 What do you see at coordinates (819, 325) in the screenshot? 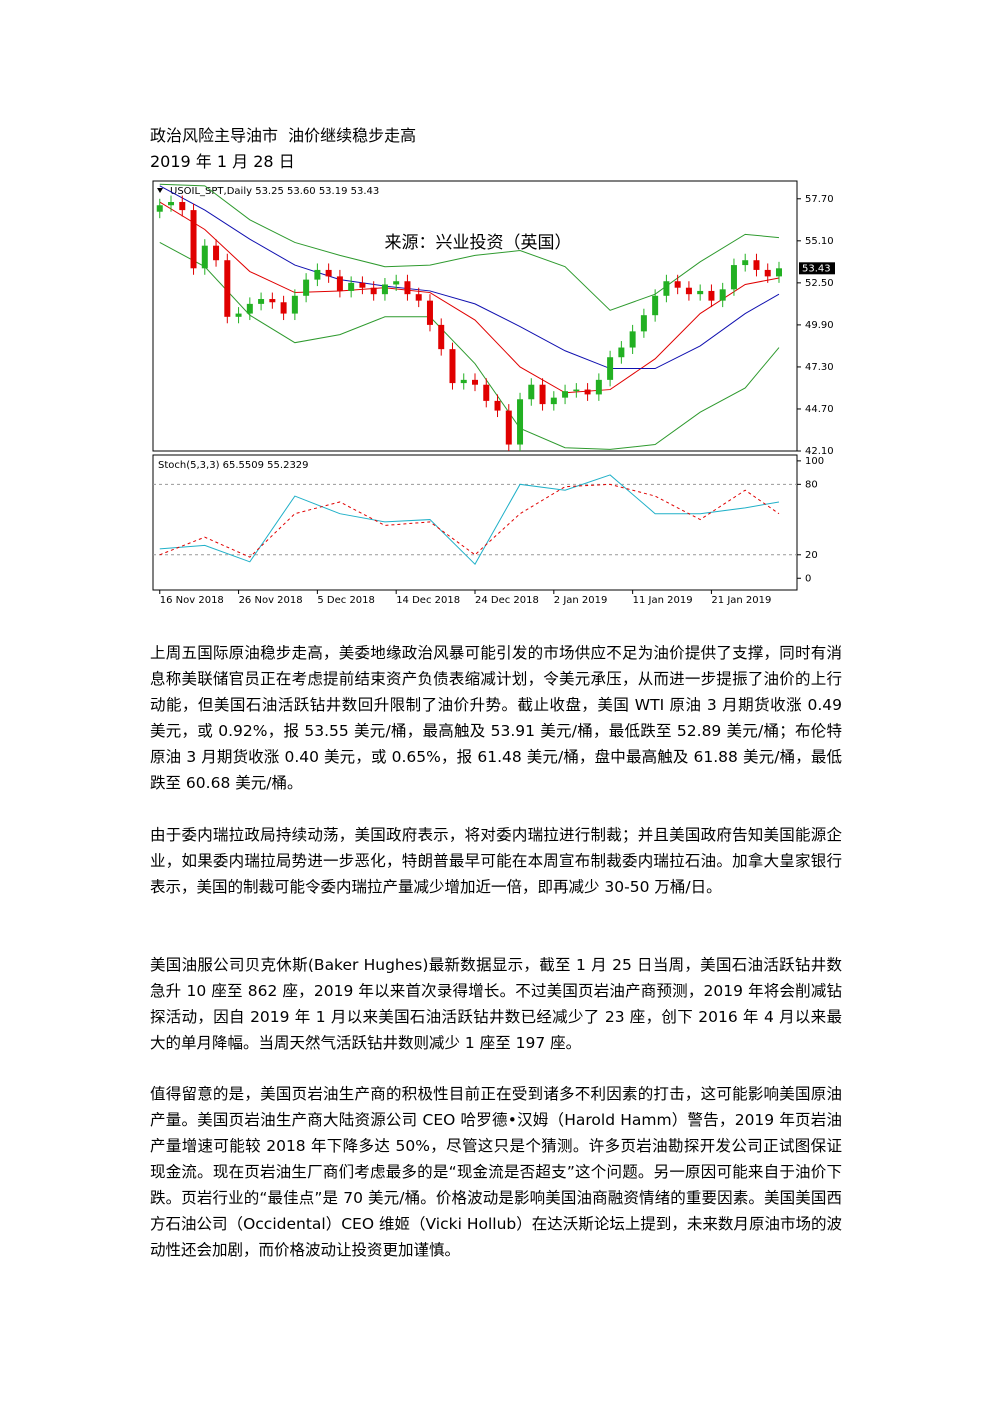
I see `y-tick-label: 49.90` at bounding box center [819, 325].